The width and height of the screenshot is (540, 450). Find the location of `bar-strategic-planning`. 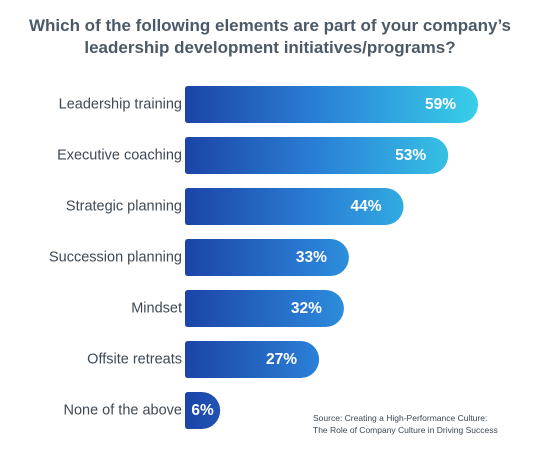

bar-strategic-planning is located at coordinates (294, 206).